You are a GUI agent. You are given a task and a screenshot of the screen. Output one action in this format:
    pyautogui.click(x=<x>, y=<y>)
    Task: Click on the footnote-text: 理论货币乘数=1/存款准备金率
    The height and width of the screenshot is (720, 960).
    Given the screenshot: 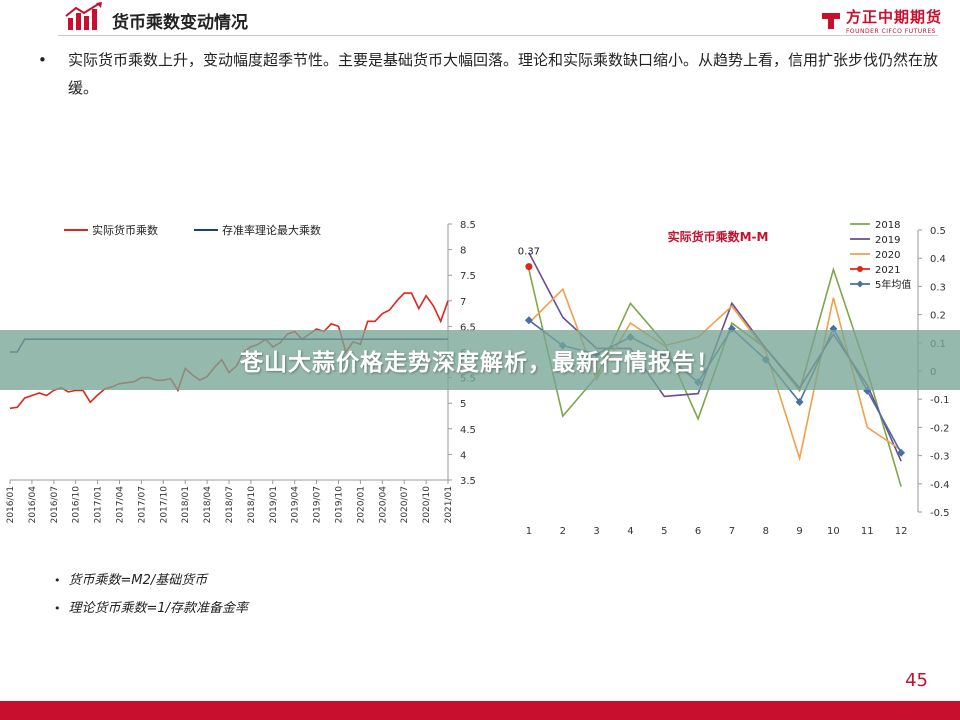 What is the action you would take?
    pyautogui.click(x=158, y=608)
    